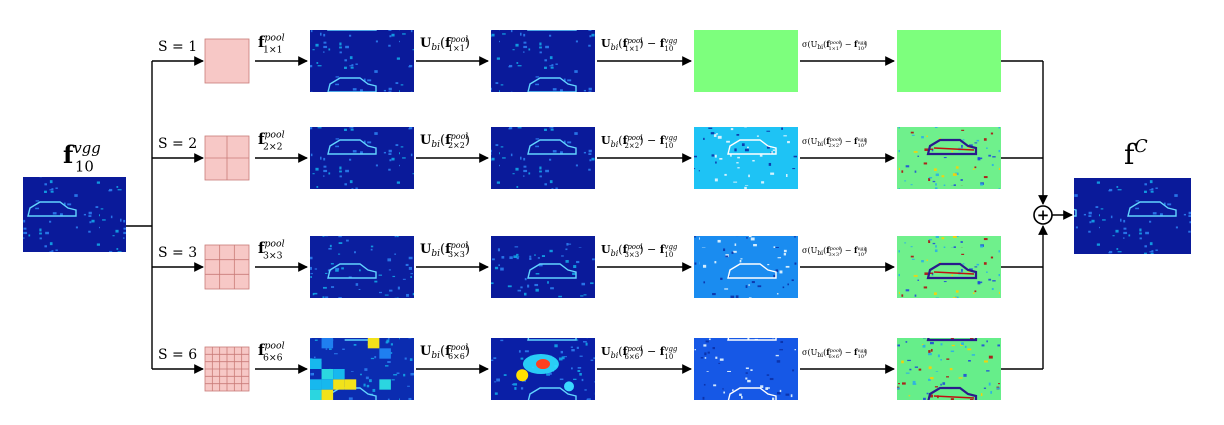 This screenshot has height=425, width=1224. I want to click on pool-label: fpool 6×6, so click(271, 352).